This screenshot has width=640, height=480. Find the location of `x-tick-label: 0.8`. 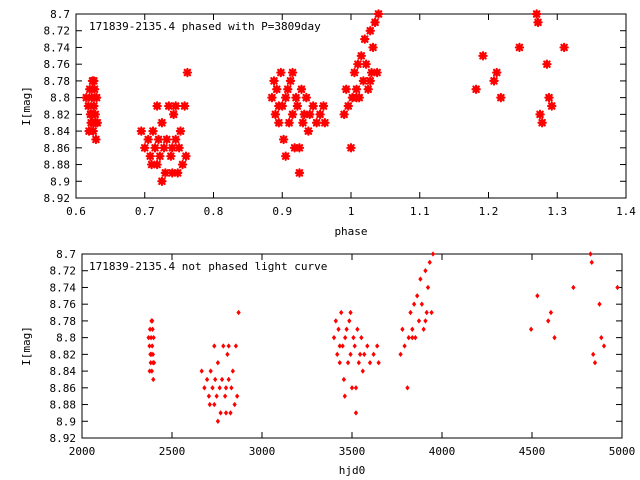

x-tick-label: 0.8 is located at coordinates (214, 211).